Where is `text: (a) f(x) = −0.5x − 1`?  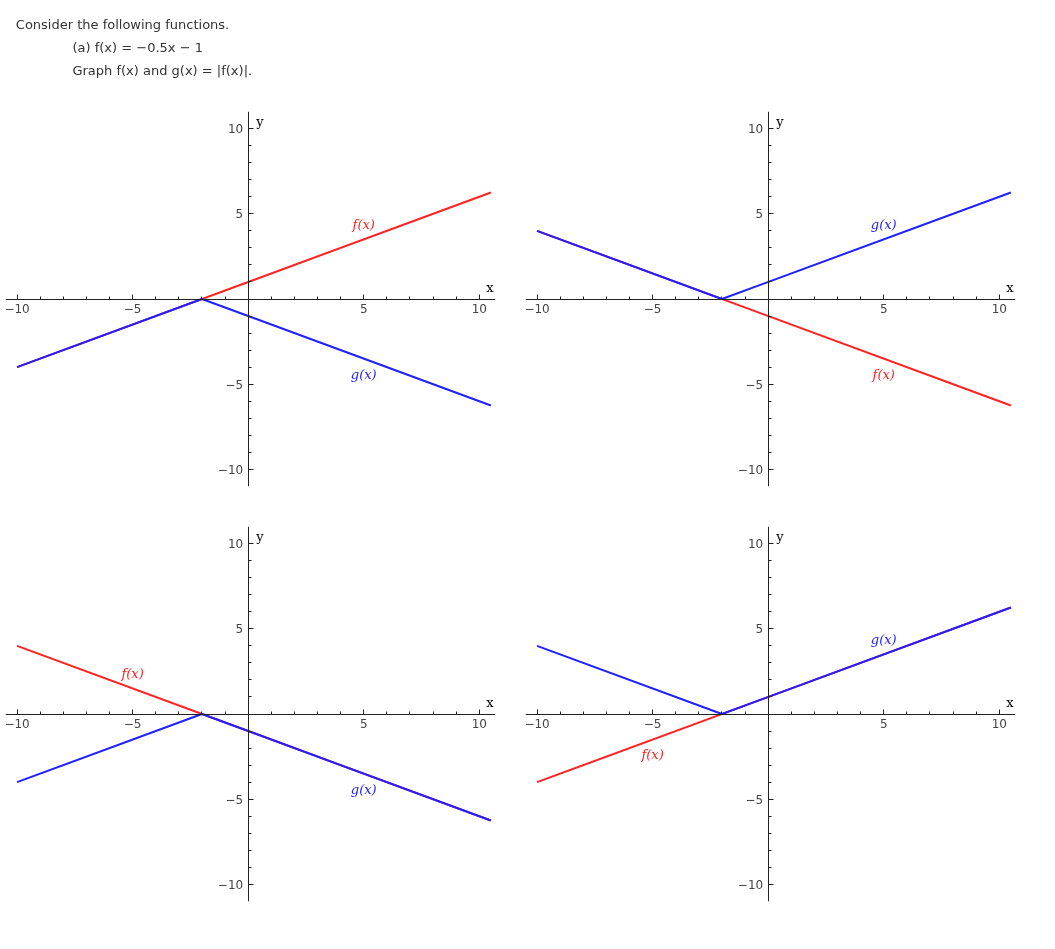 text: (a) f(x) = −0.5x − 1 is located at coordinates (137, 48).